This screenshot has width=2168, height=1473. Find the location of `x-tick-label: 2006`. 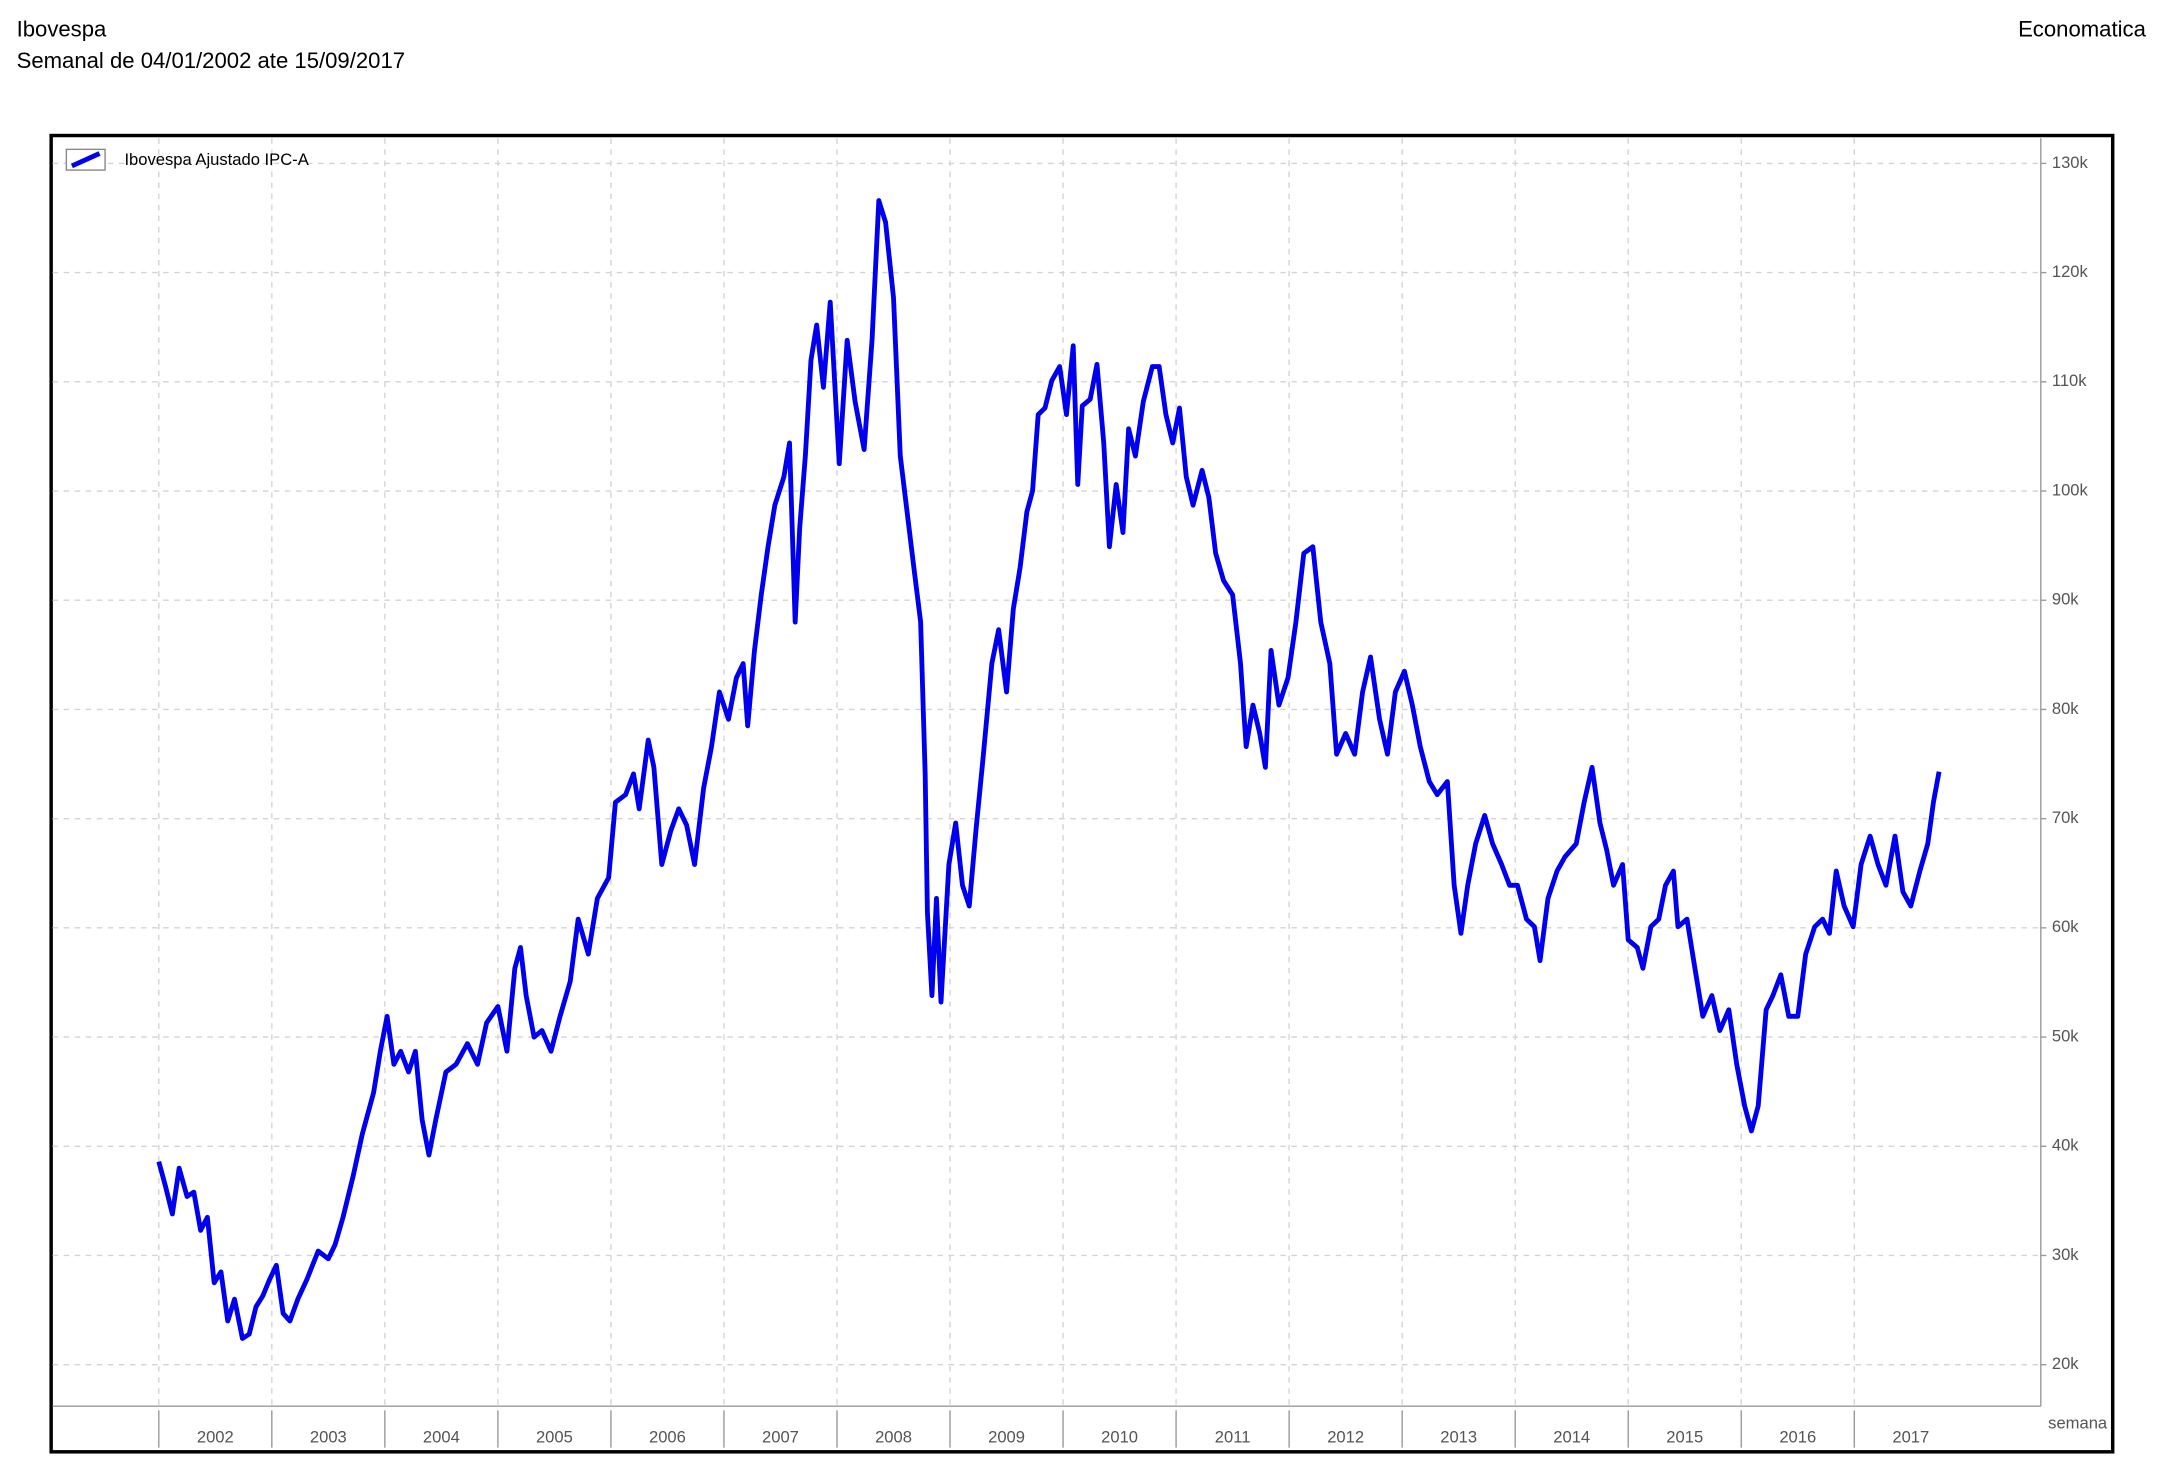

x-tick-label: 2006 is located at coordinates (667, 1436).